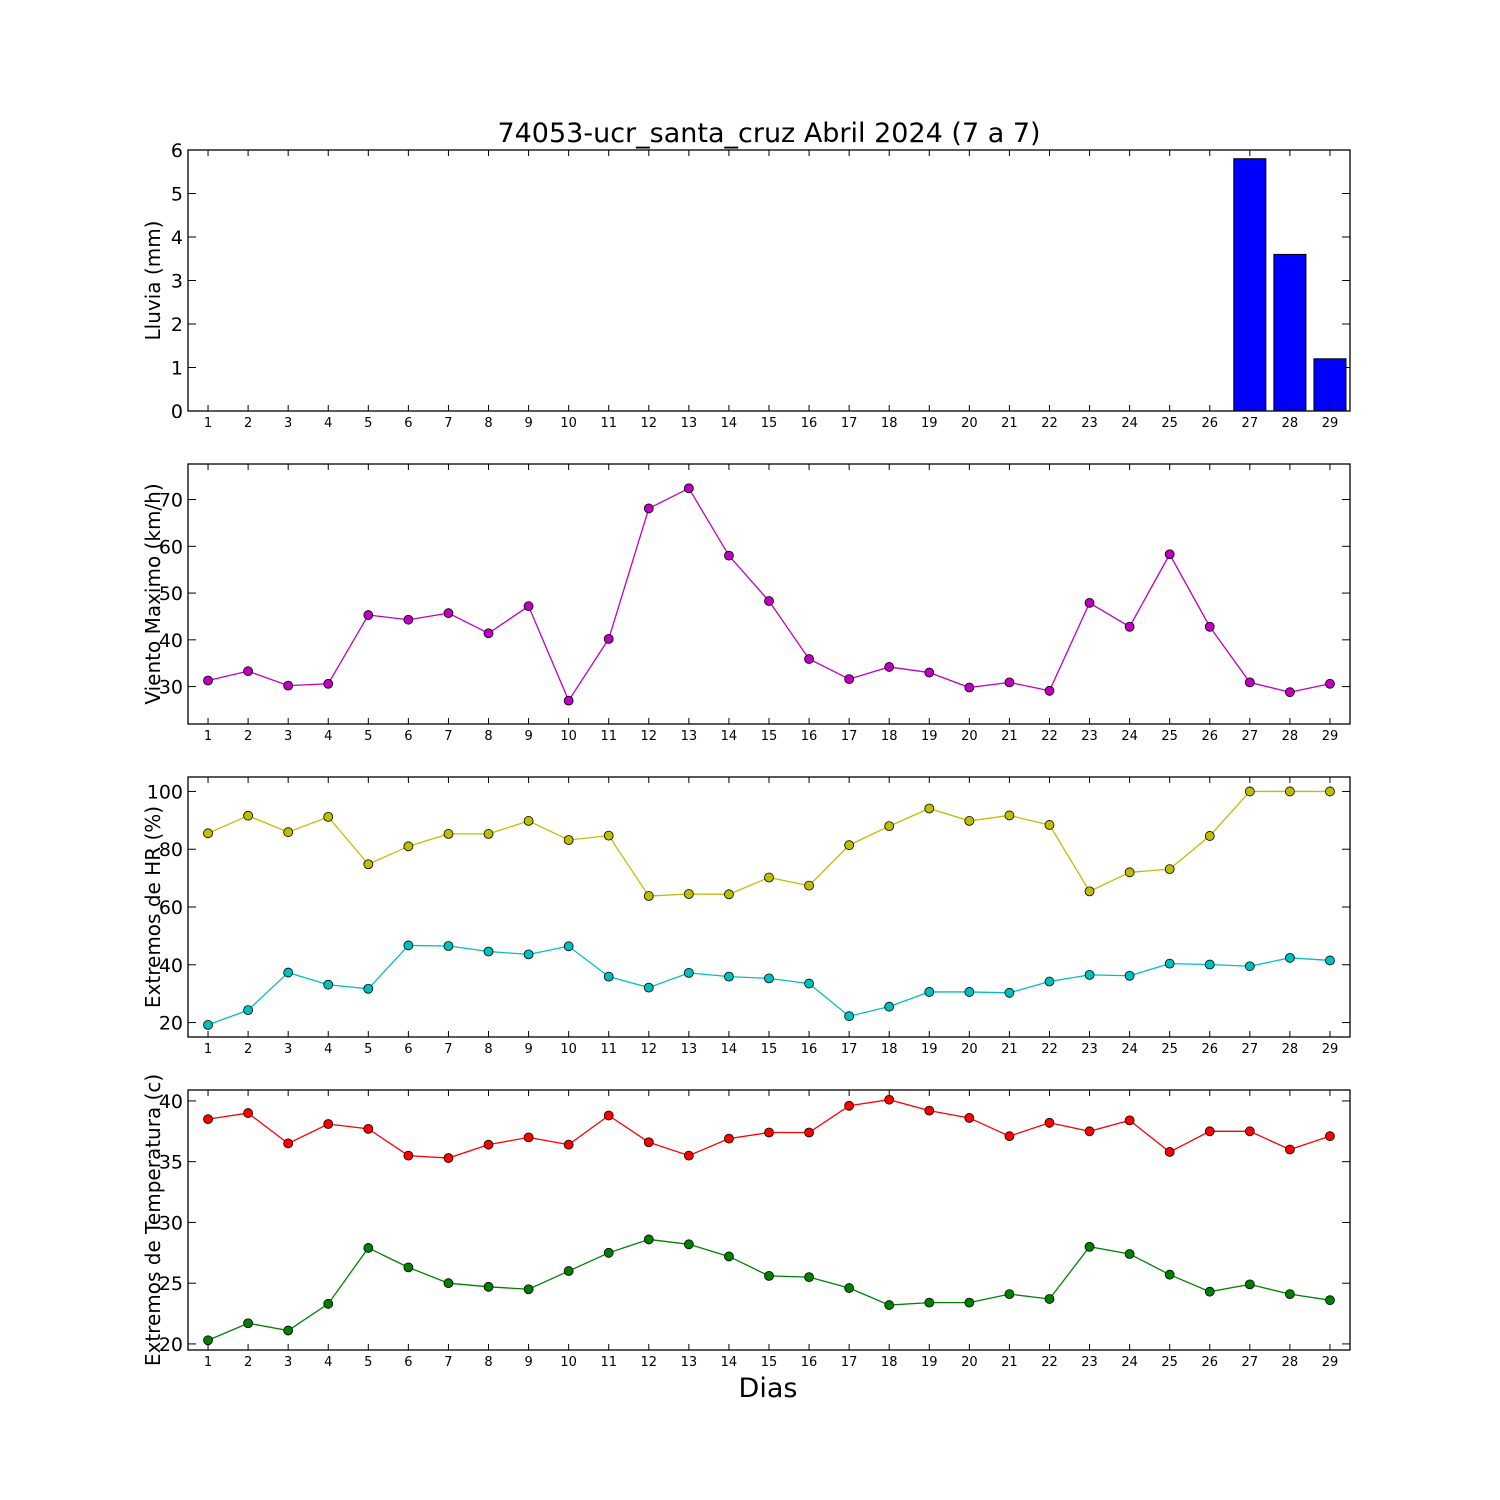 The image size is (1500, 1500). Describe the element at coordinates (768, 1388) in the screenshot. I see `x-axis-label: Dias` at that location.